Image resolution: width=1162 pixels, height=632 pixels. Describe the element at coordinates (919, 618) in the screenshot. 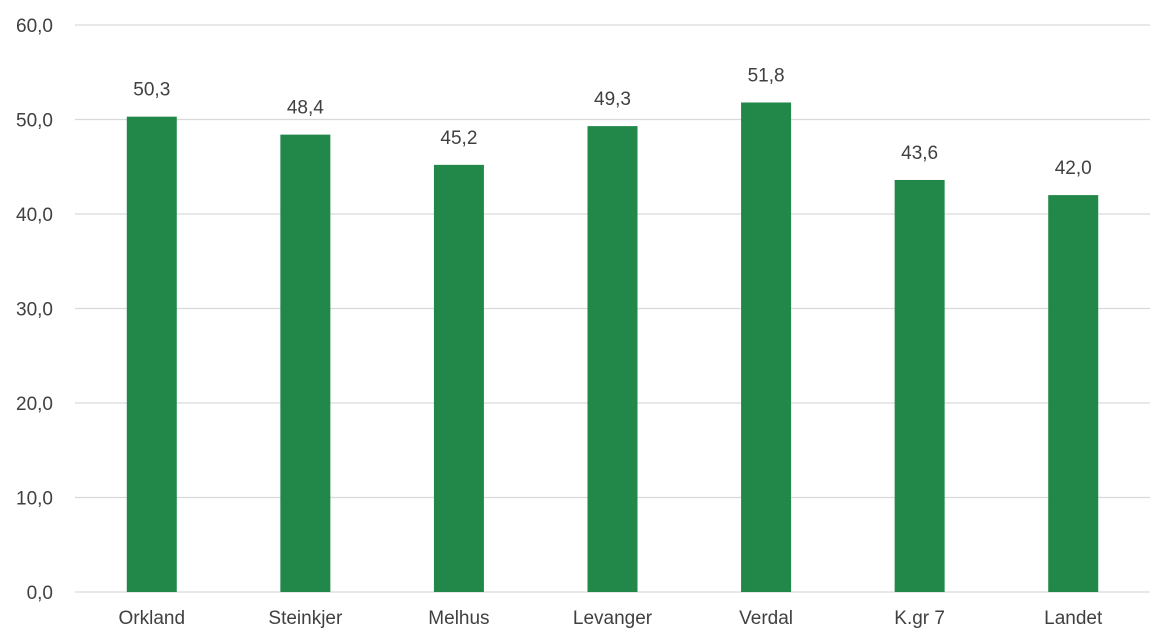

I see `x-category-label: K.gr 7` at that location.